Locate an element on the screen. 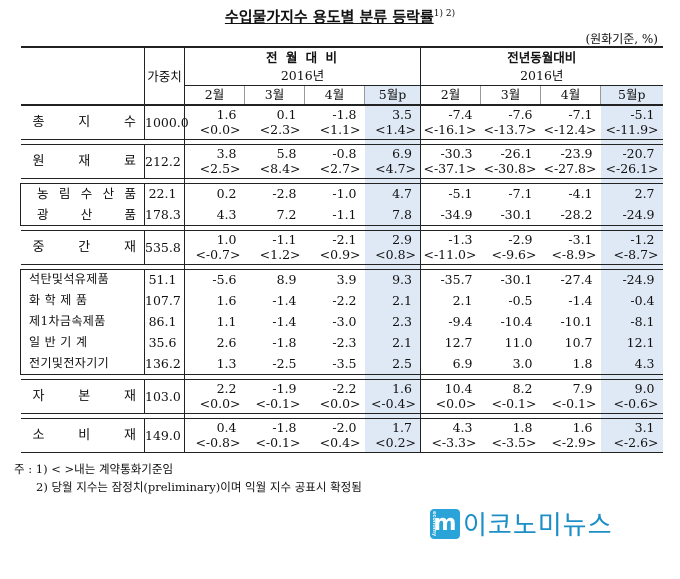  change-value: 7.9 is located at coordinates (582, 388).